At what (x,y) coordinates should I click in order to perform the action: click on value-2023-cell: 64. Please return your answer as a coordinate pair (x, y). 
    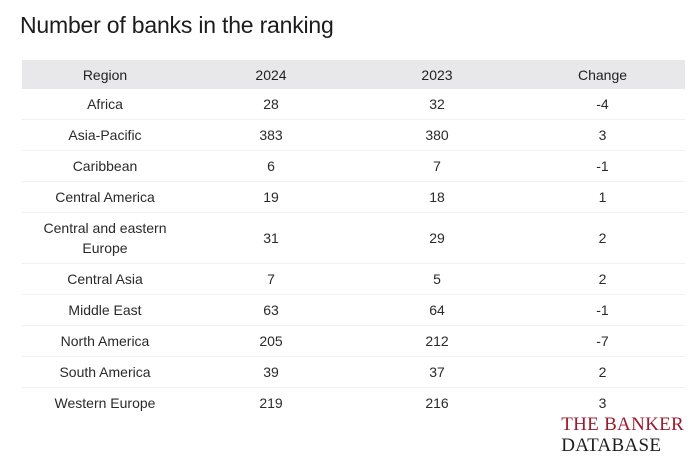
    Looking at the image, I should click on (437, 310).